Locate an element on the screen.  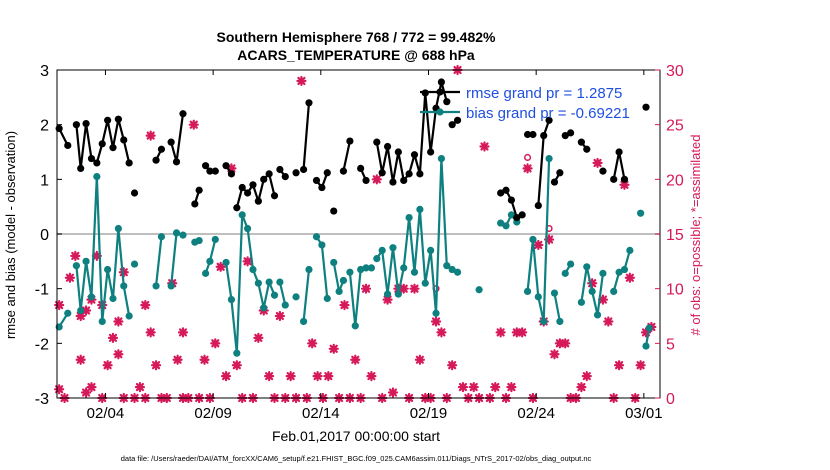
left-tick-label: -2 is located at coordinates (42, 344).